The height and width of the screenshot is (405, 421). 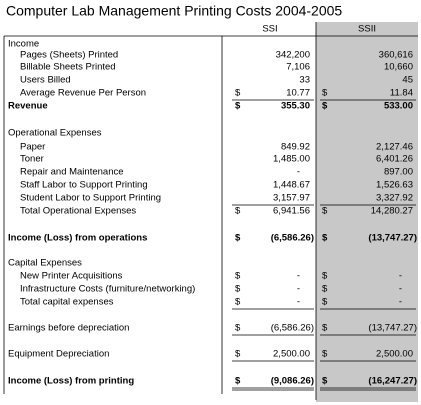 I want to click on column-header: SSII, so click(x=367, y=29).